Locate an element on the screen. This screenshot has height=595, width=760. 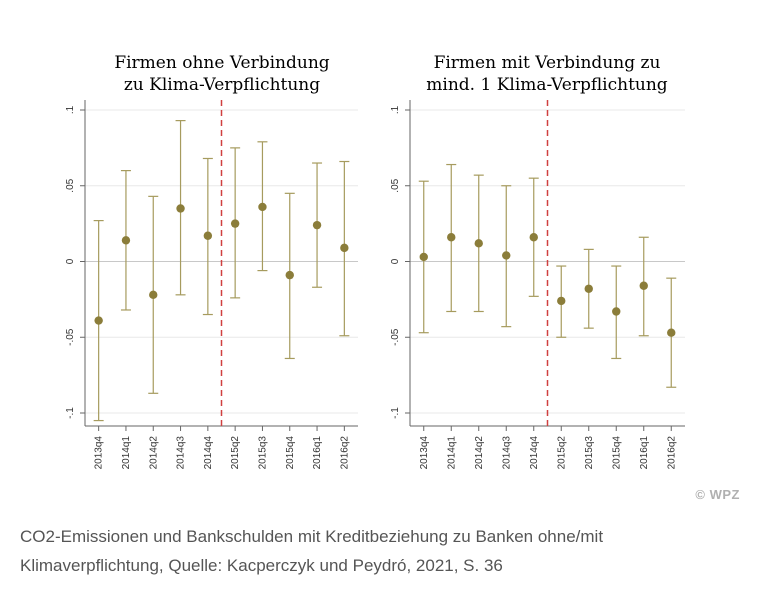
panel-right-x-tick-label: 2015q4 is located at coordinates (616, 453).